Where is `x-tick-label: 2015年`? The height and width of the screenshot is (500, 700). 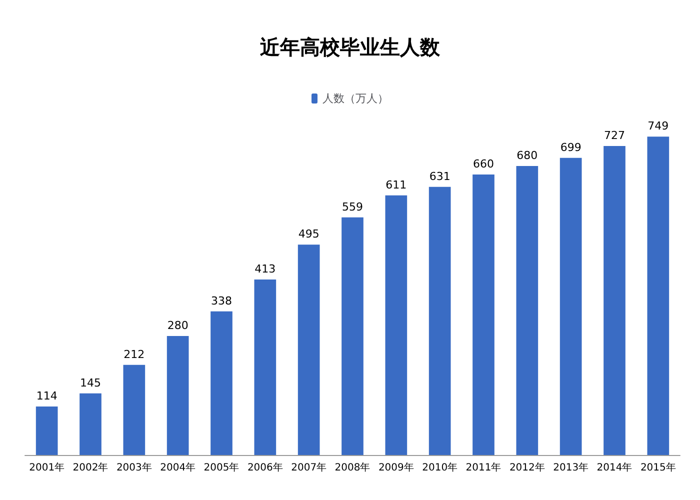
x-tick-label: 2015年 is located at coordinates (658, 468).